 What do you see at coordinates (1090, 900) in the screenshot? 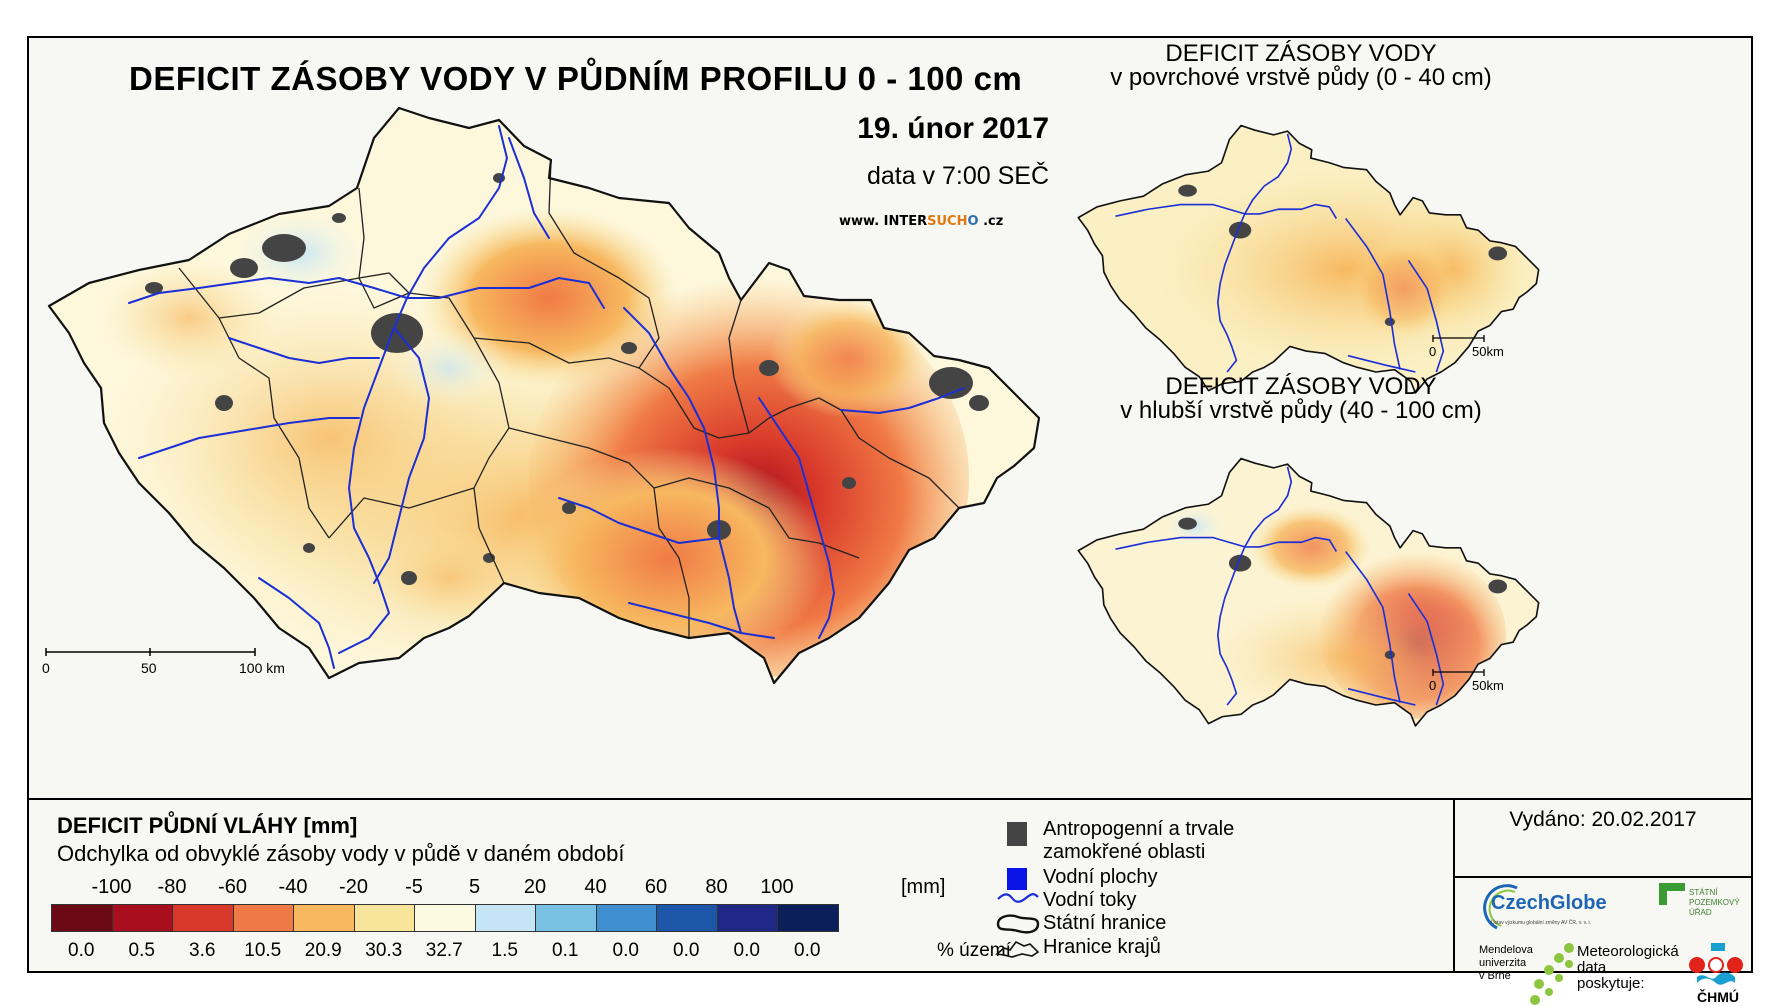
I see `key-rivers: Vodní toky` at bounding box center [1090, 900].